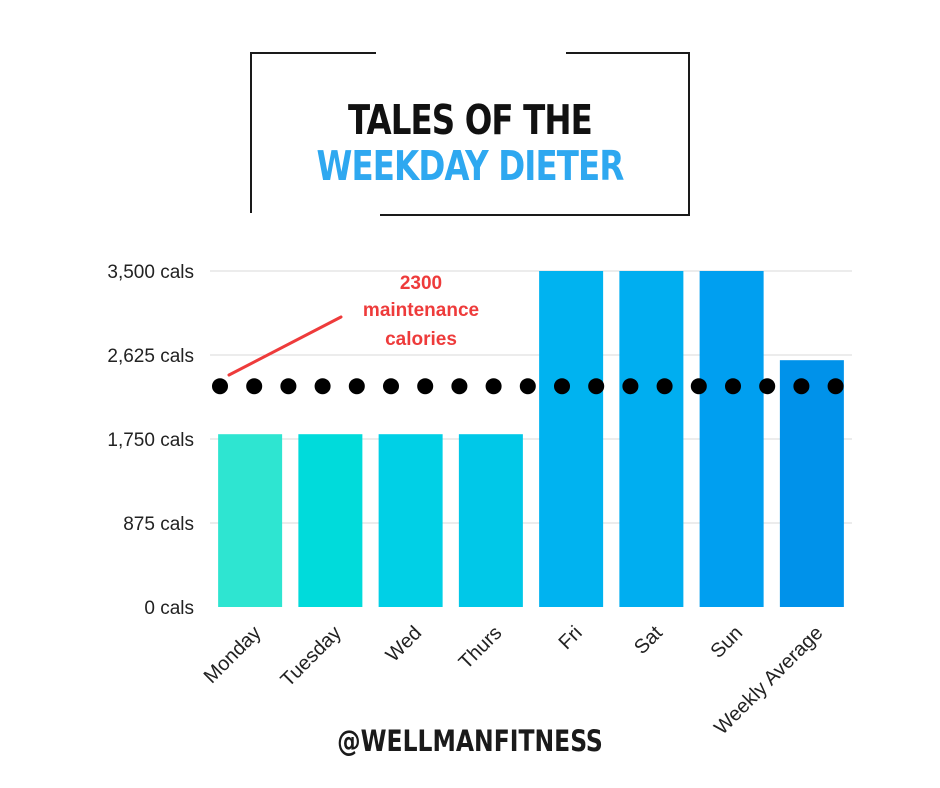 This screenshot has height=788, width=940. Describe the element at coordinates (726, 642) in the screenshot. I see `x-tick-label: Sun` at that location.